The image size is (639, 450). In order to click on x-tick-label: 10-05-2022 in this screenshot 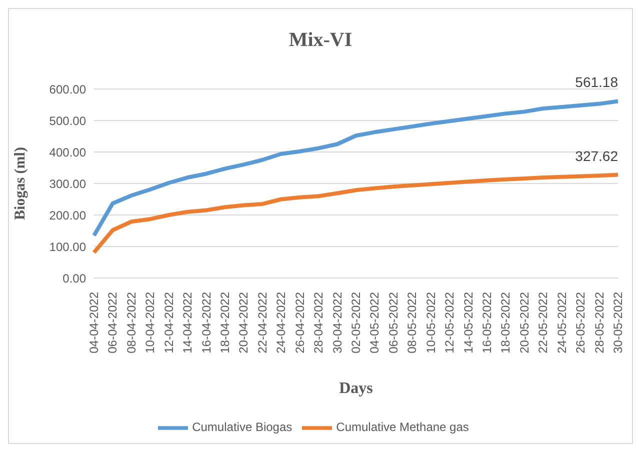, I will do `click(431, 323)`.